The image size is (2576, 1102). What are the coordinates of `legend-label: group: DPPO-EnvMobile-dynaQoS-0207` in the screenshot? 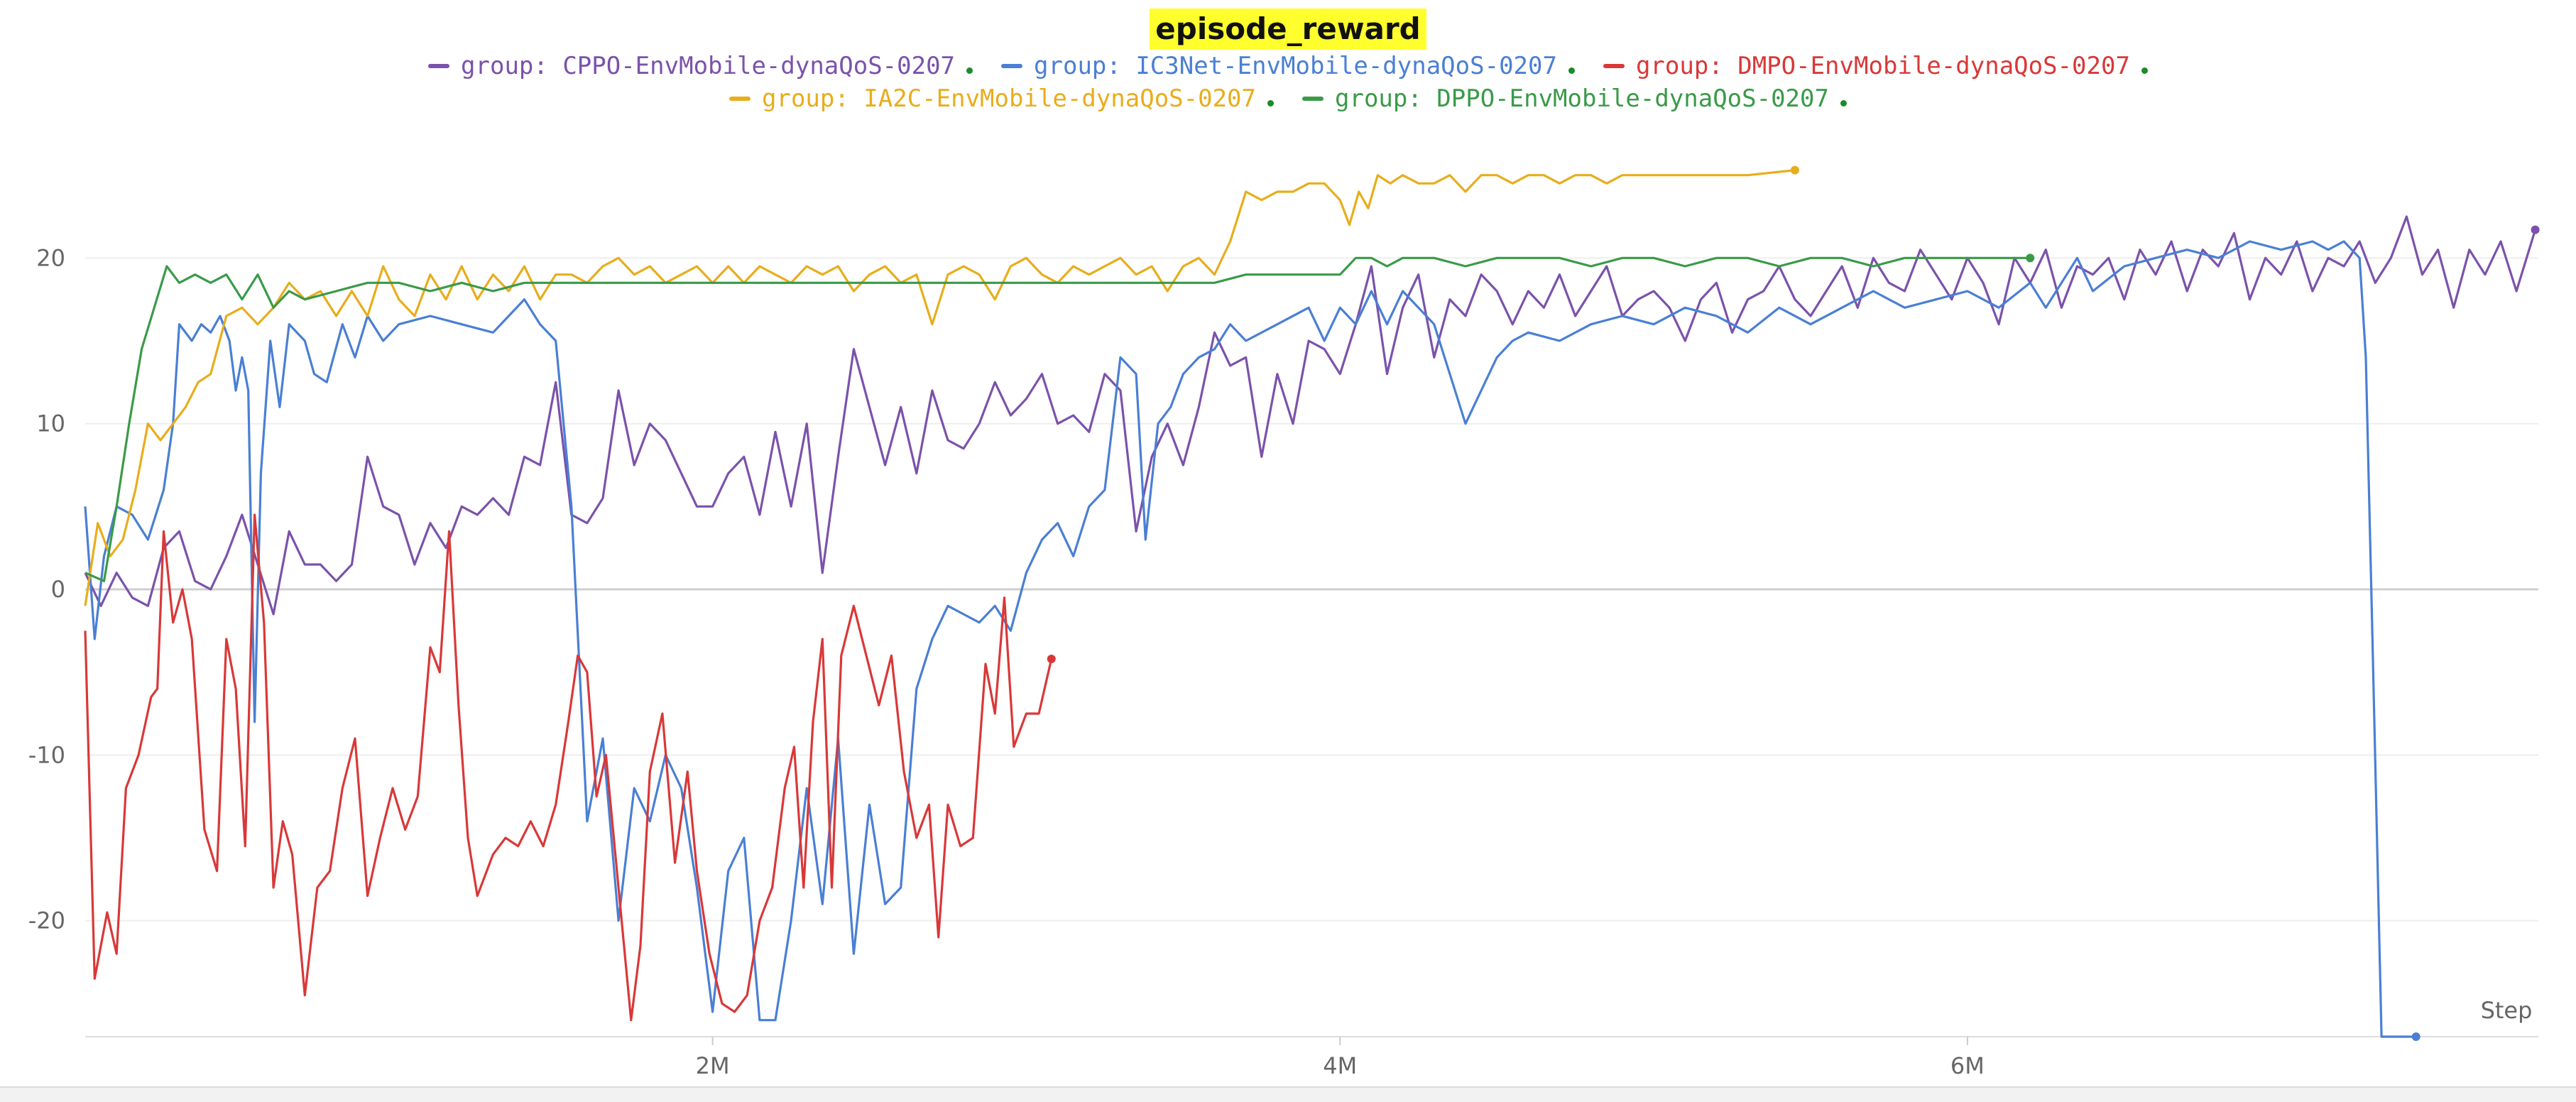 It's located at (1582, 99).